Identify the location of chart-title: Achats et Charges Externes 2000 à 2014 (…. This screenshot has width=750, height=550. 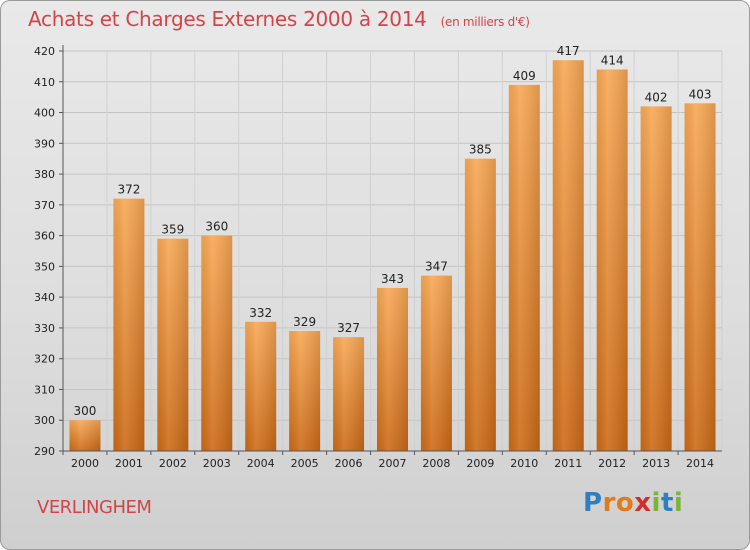
(279, 19).